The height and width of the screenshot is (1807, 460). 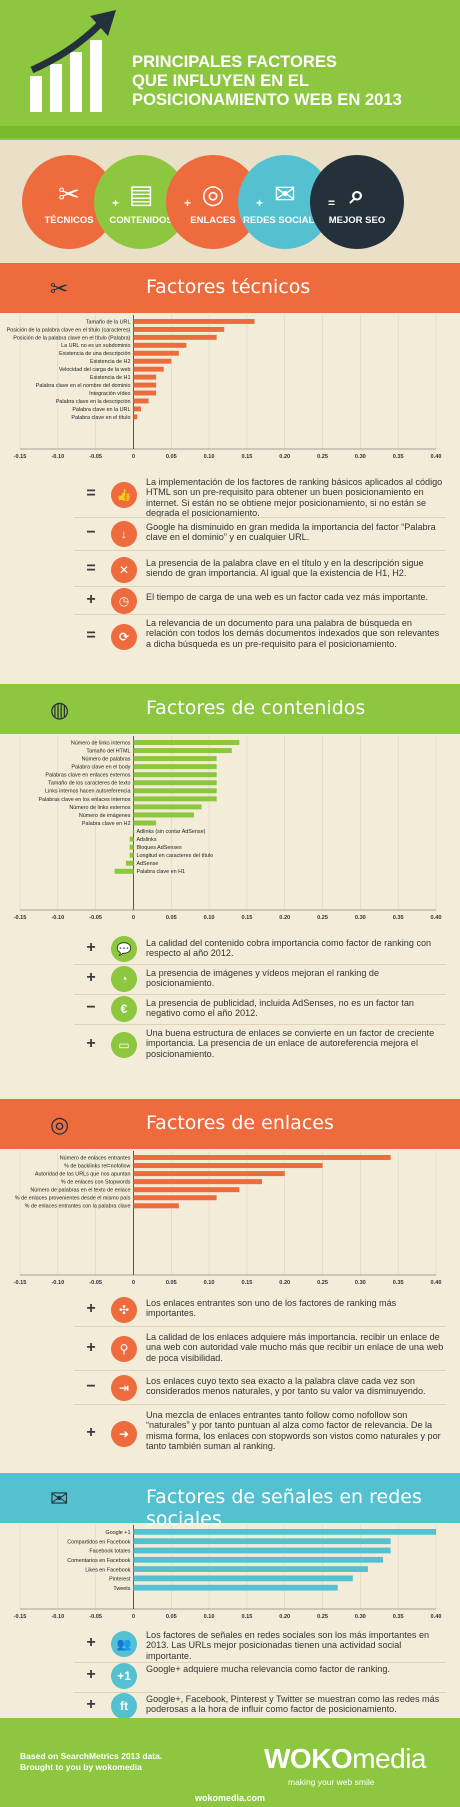 What do you see at coordinates (94, 354) in the screenshot?
I see `bar-label: Existencia de una descripción` at bounding box center [94, 354].